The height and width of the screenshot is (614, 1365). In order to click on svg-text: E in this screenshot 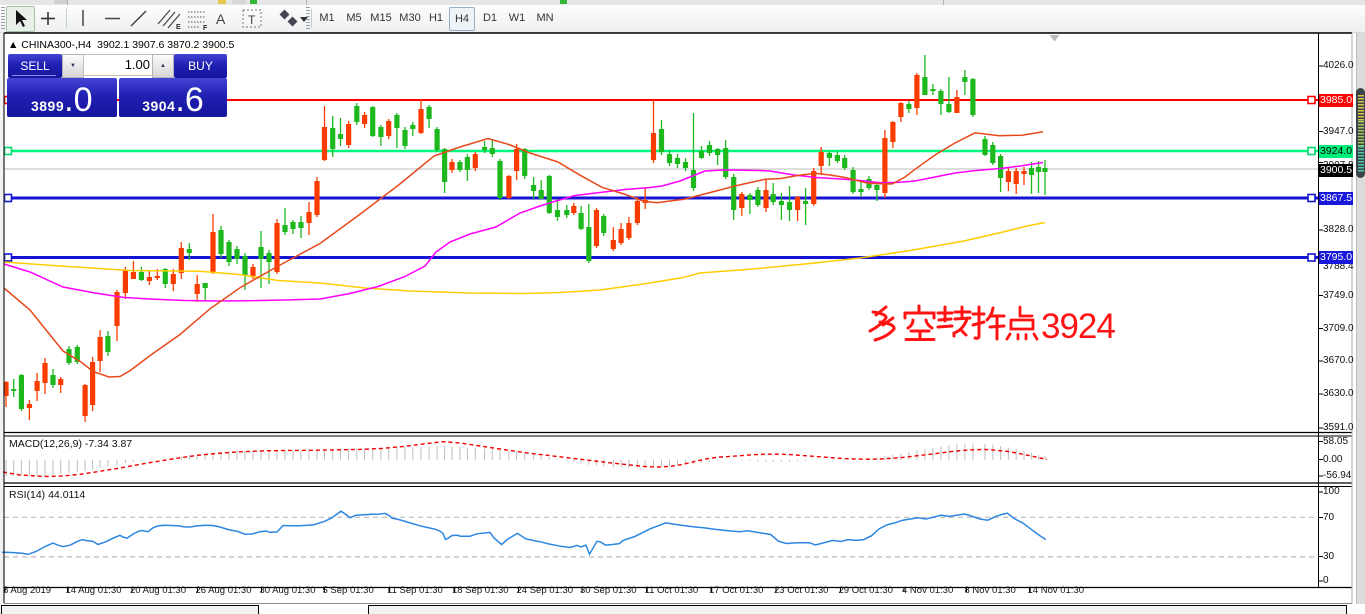, I will do `click(178, 27)`.